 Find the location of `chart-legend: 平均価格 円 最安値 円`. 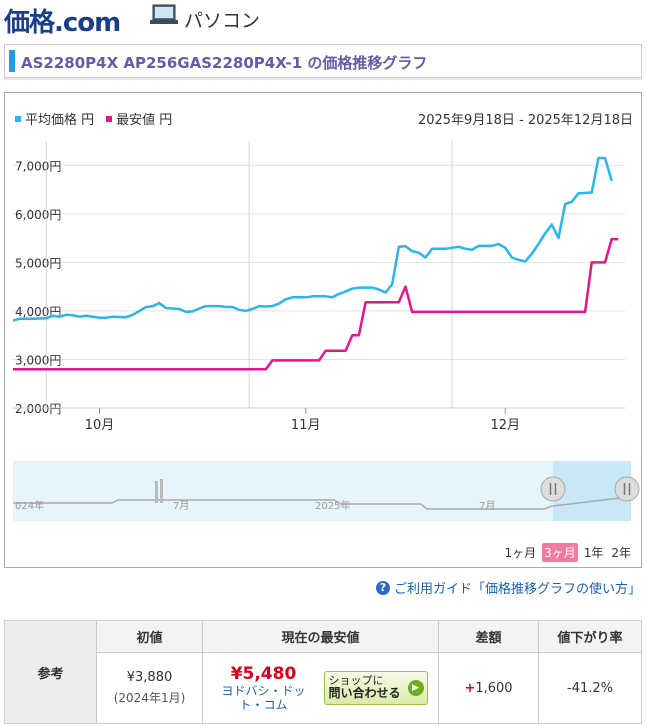

chart-legend: 平均価格 円 最安値 円 is located at coordinates (93, 118).